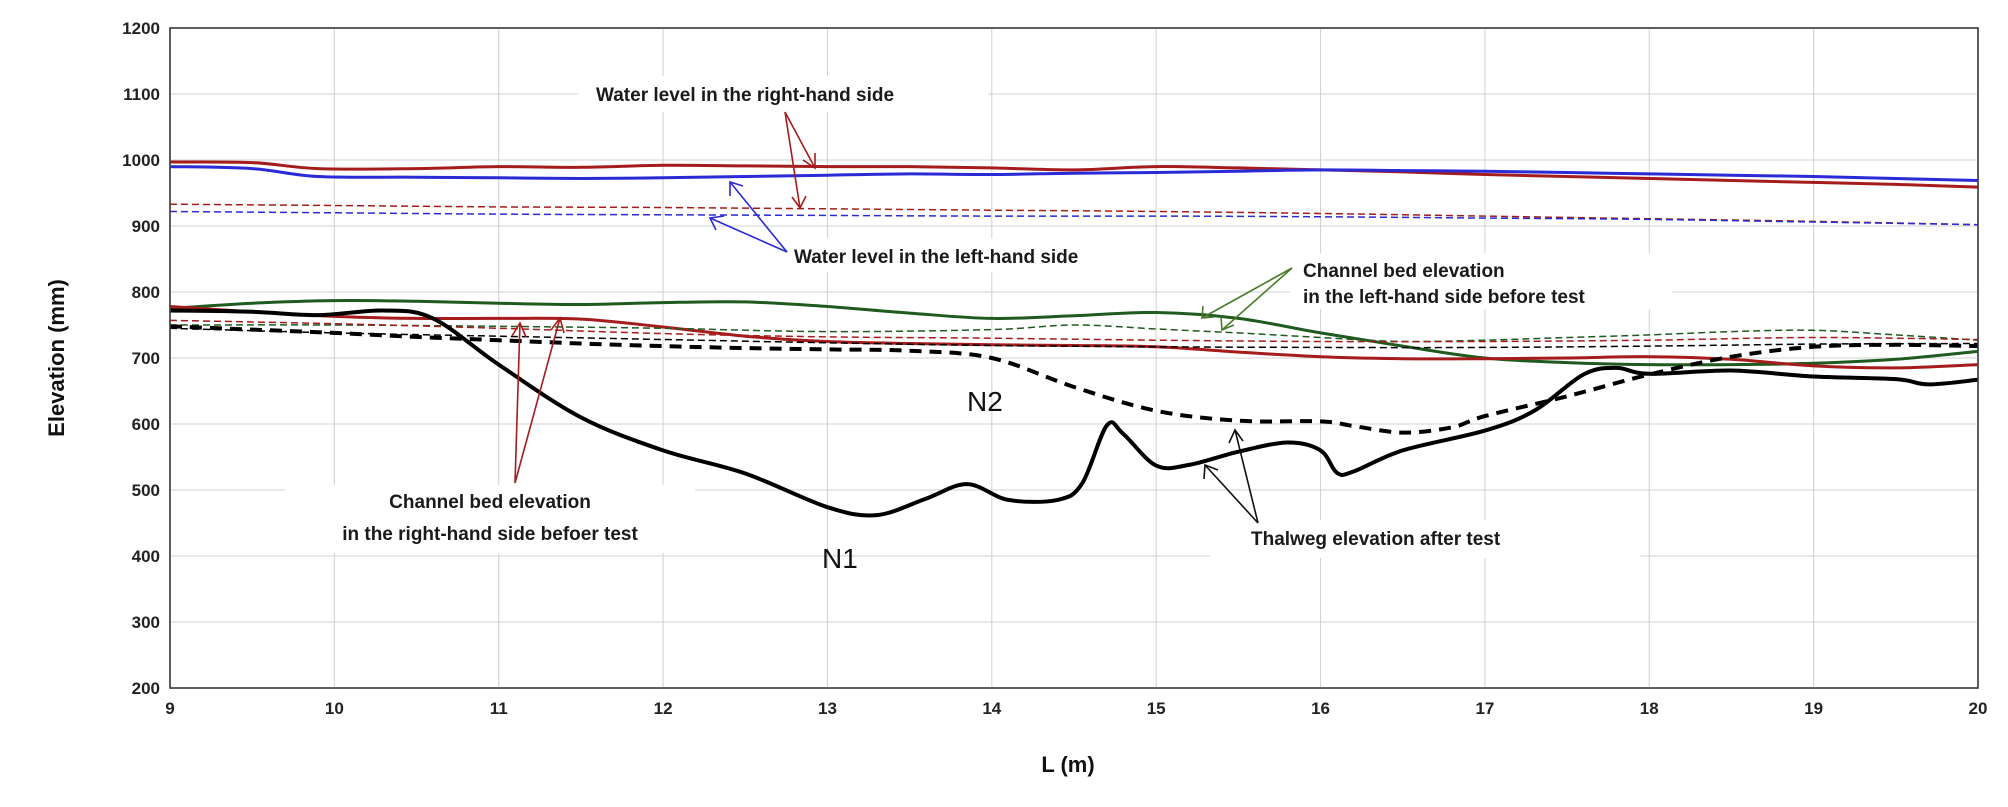 This screenshot has width=2008, height=807. Describe the element at coordinates (1978, 708) in the screenshot. I see `x-tick-label: 20` at that location.